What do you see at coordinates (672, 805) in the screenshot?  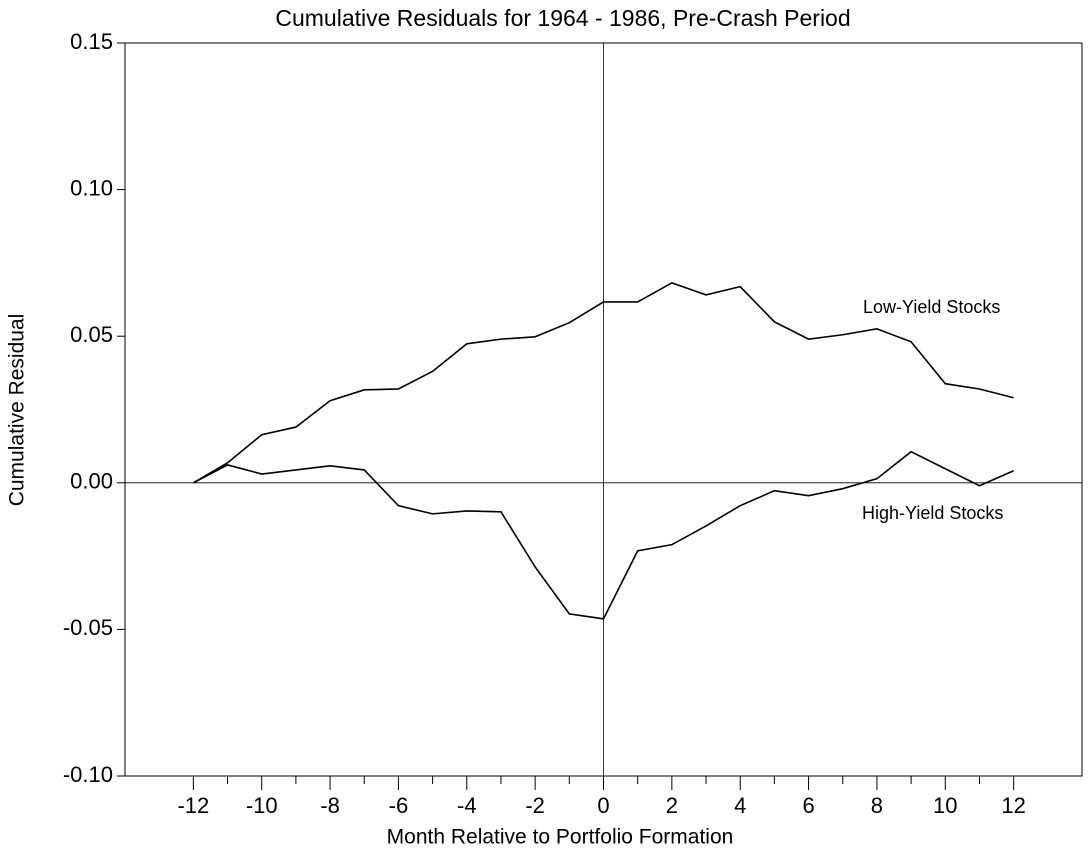 I see `x-tick-label: 2` at bounding box center [672, 805].